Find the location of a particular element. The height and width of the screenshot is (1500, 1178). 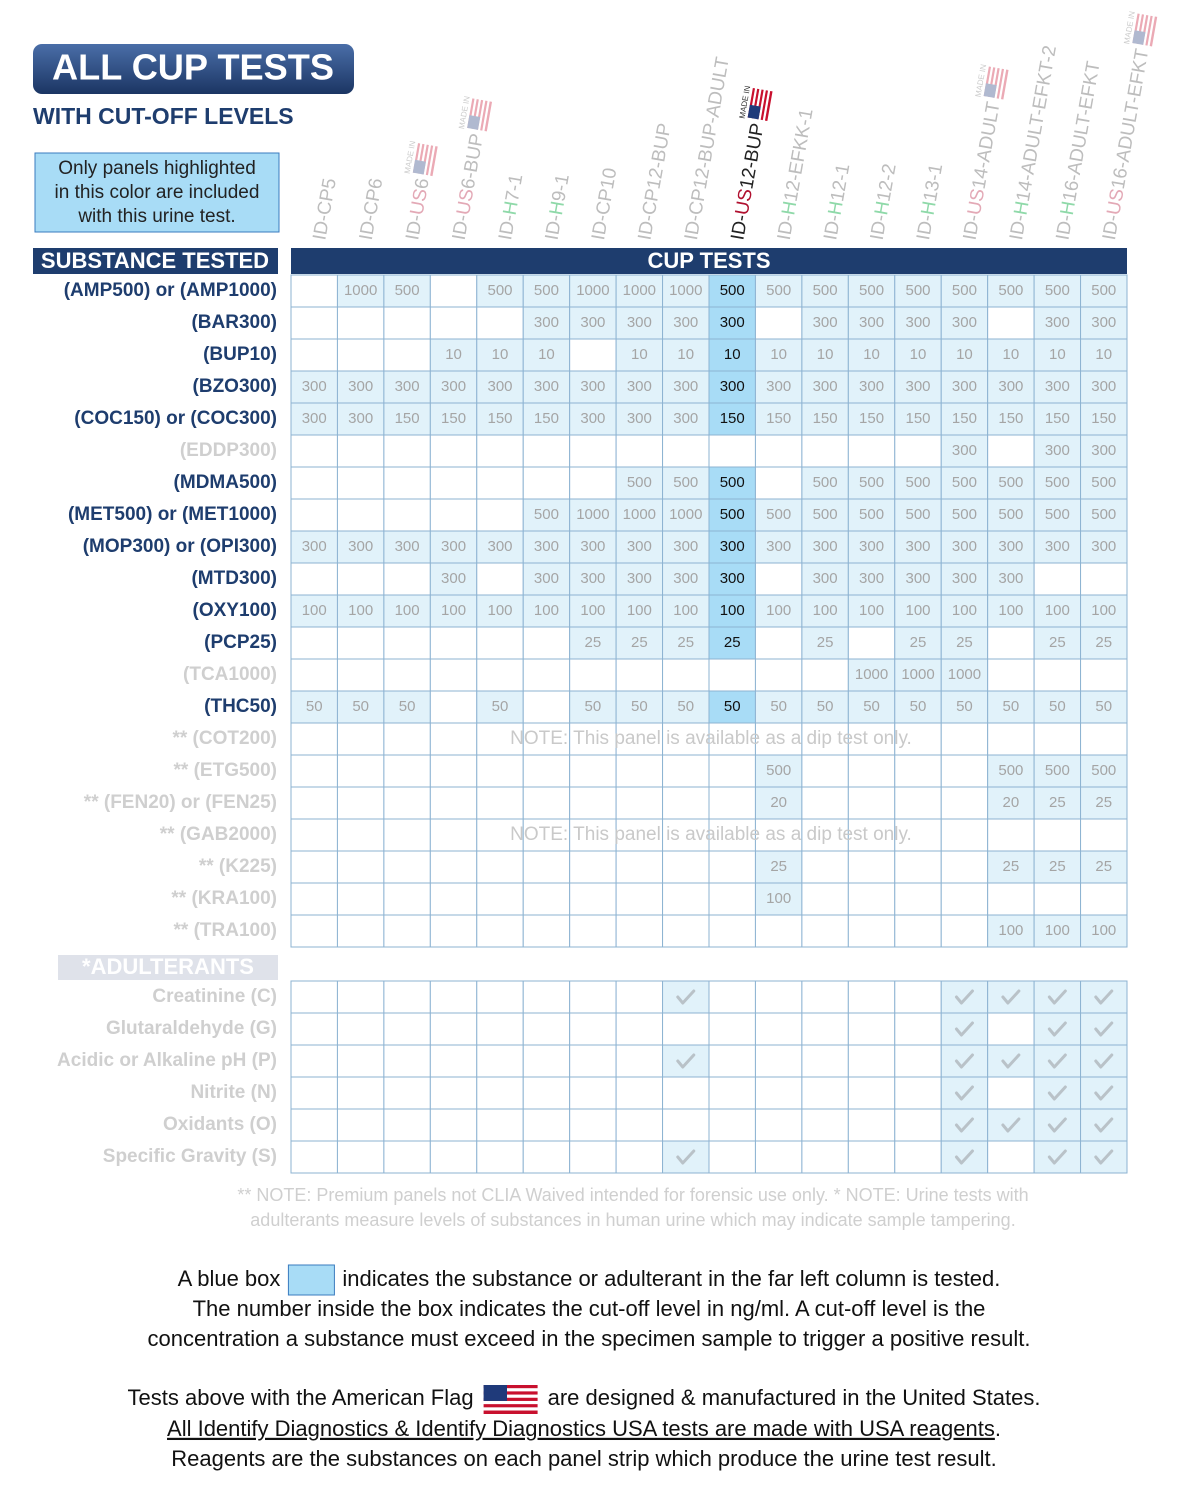

row-label: ** (TRA100) is located at coordinates (225, 930).